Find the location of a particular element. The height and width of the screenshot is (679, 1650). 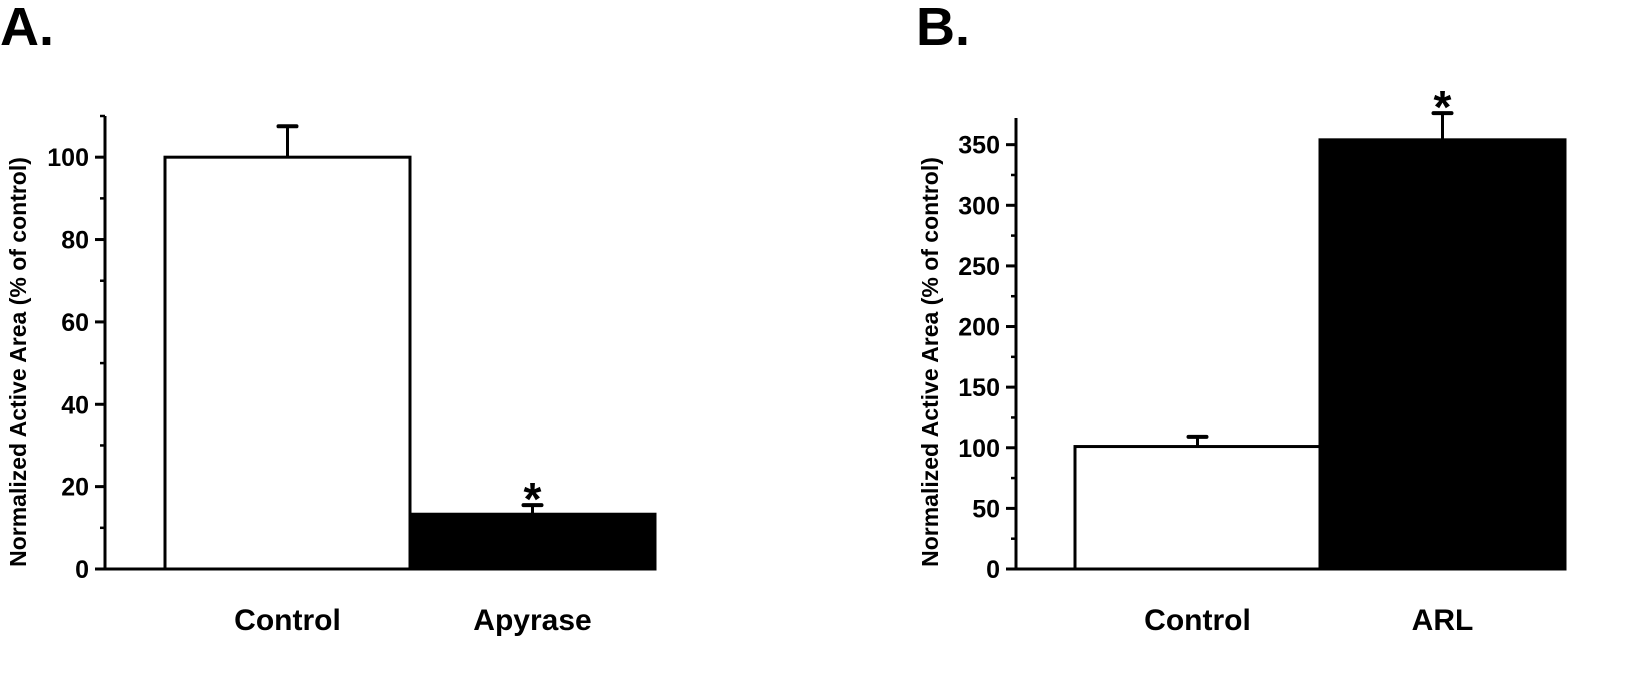

bar-apyrase is located at coordinates (532, 541).